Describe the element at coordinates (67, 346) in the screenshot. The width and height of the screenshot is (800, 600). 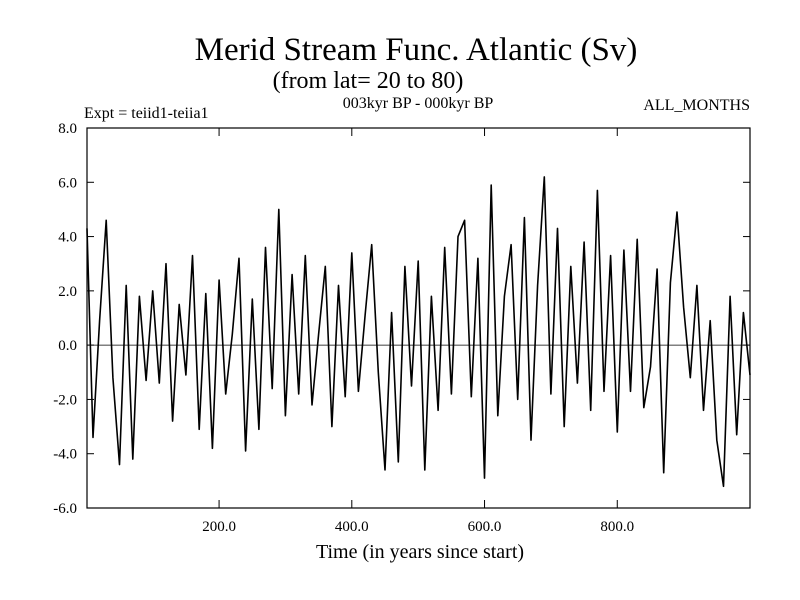
I see `y-tick-label: 0.0` at that location.